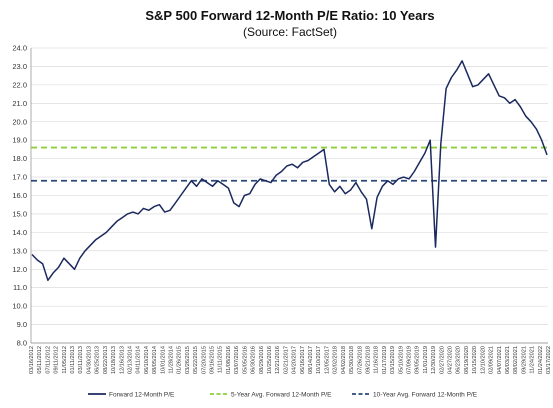  I want to click on average-lines, so click(289, 164).